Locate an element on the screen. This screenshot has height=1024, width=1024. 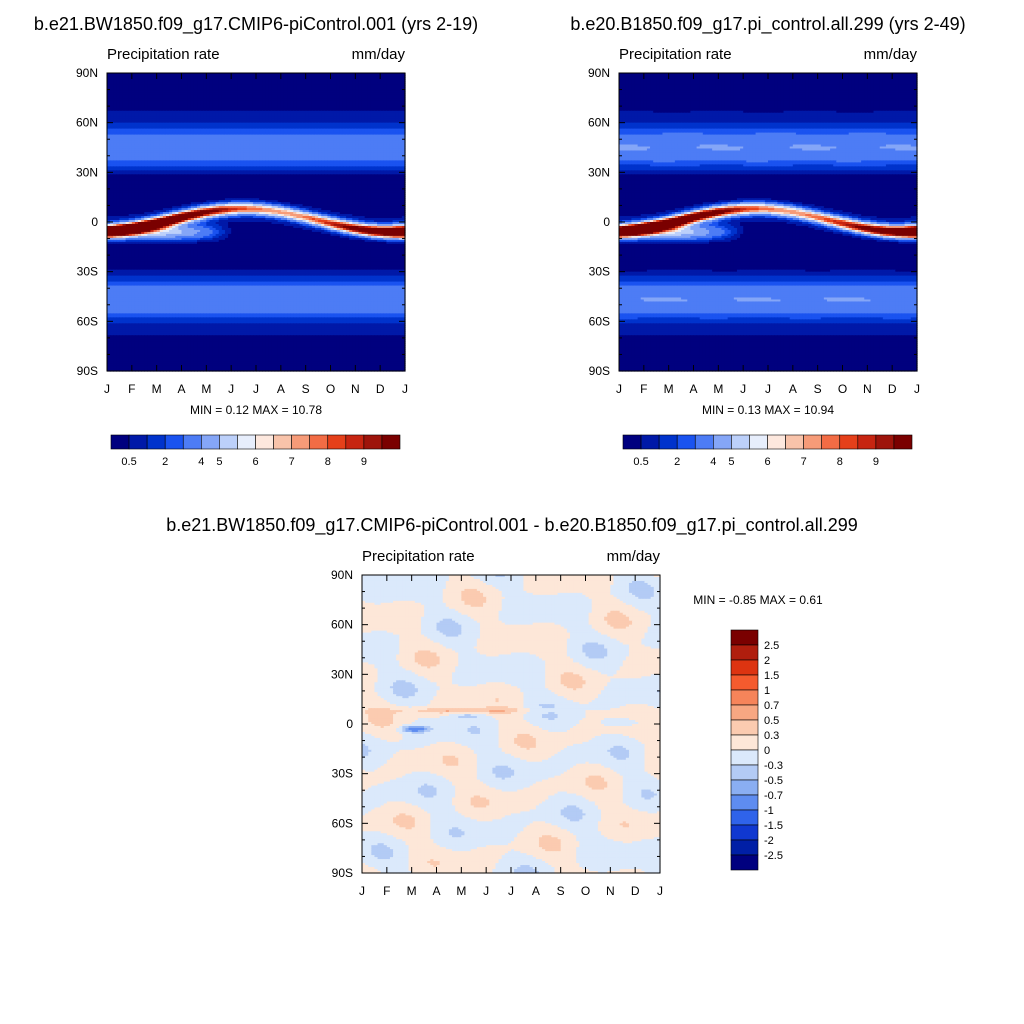
panel-1-variable-label: Precipitation rate is located at coordinates (163, 54).